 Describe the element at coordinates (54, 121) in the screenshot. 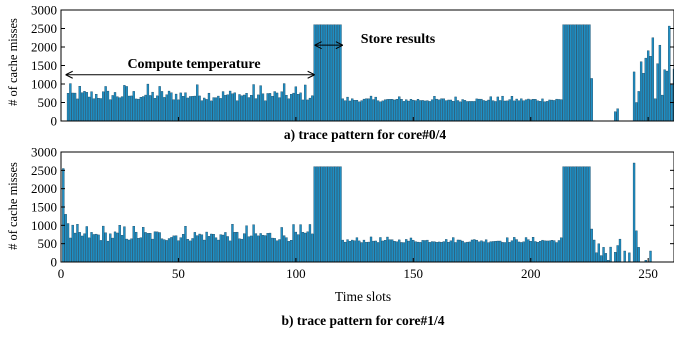

I see `ytick-label-a-0: 0` at that location.